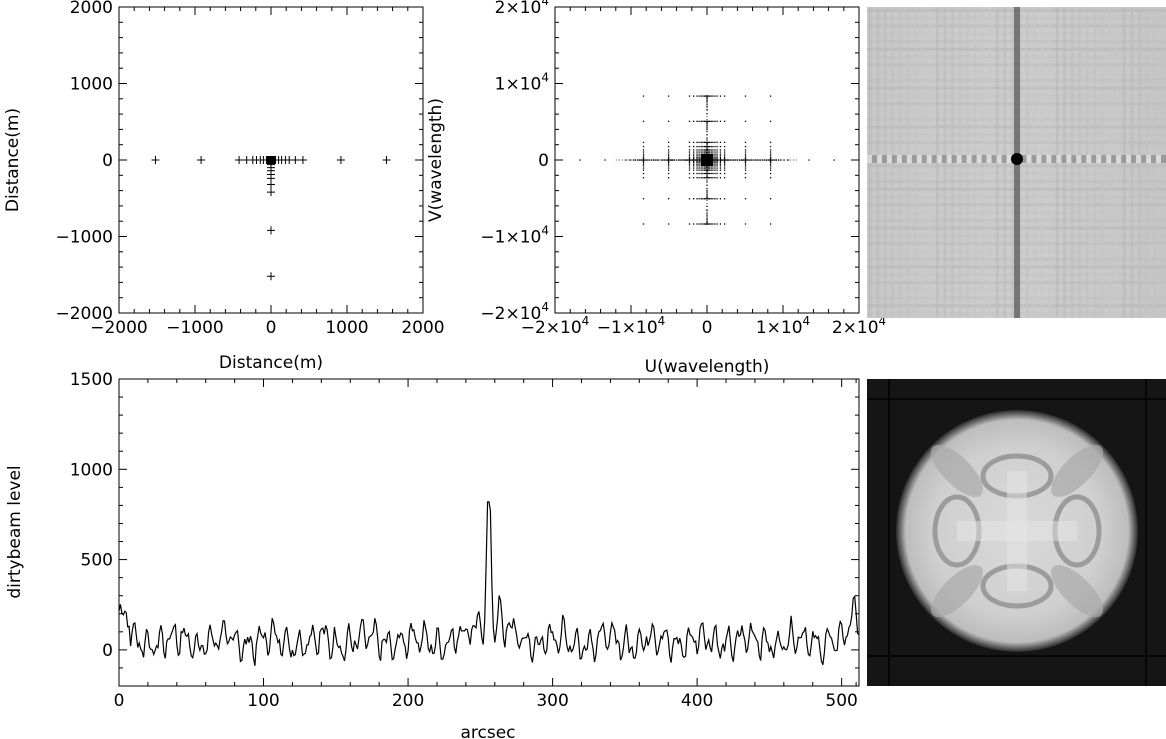 The height and width of the screenshot is (739, 1166). What do you see at coordinates (783, 326) in the screenshot?
I see `x-tick-label: 1×10⁴` at bounding box center [783, 326].